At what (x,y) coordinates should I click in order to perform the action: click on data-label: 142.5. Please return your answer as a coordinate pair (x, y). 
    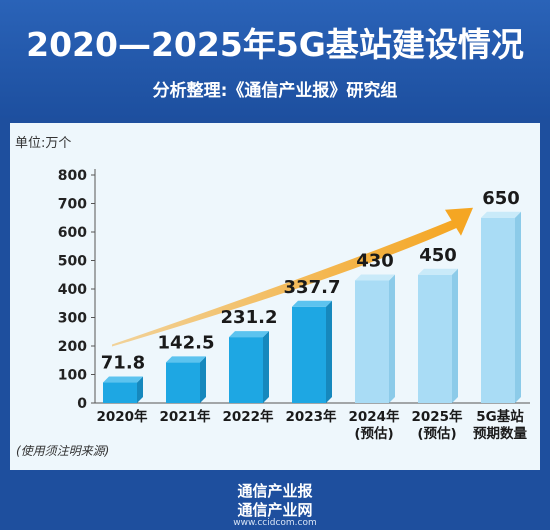
    Looking at the image, I should click on (186, 342).